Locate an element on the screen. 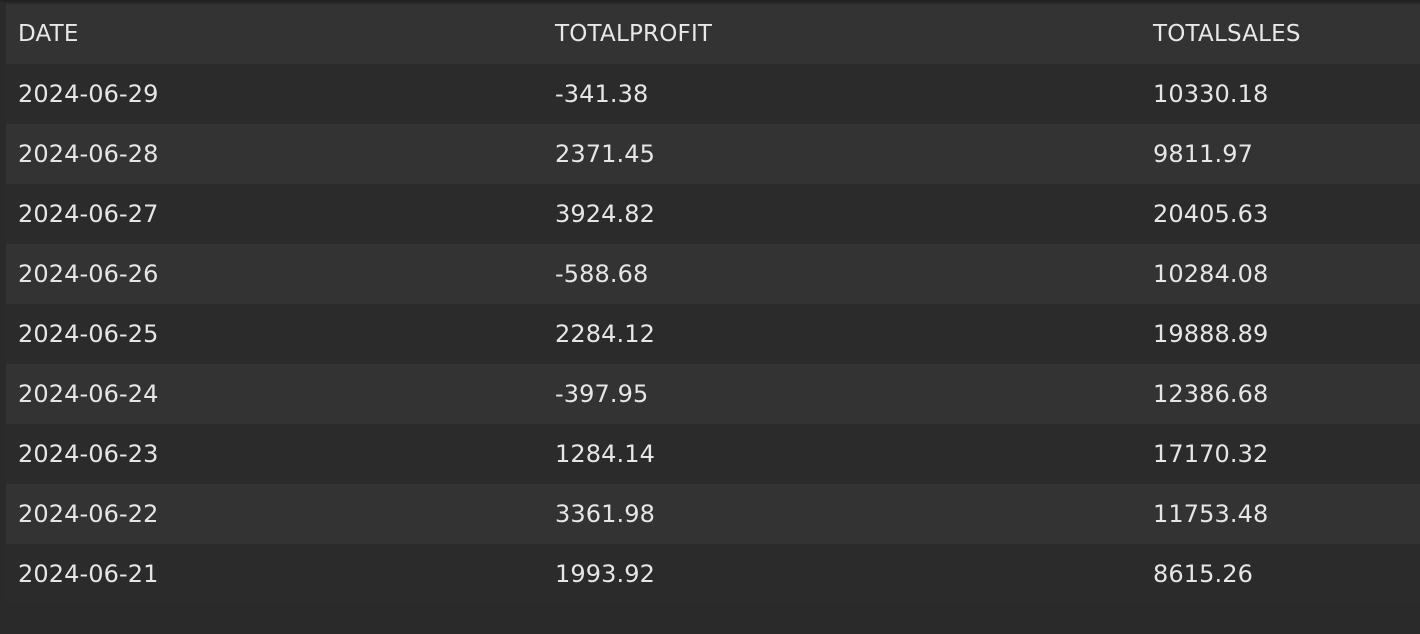  cell-date: 2024-06-29 is located at coordinates (88, 94).